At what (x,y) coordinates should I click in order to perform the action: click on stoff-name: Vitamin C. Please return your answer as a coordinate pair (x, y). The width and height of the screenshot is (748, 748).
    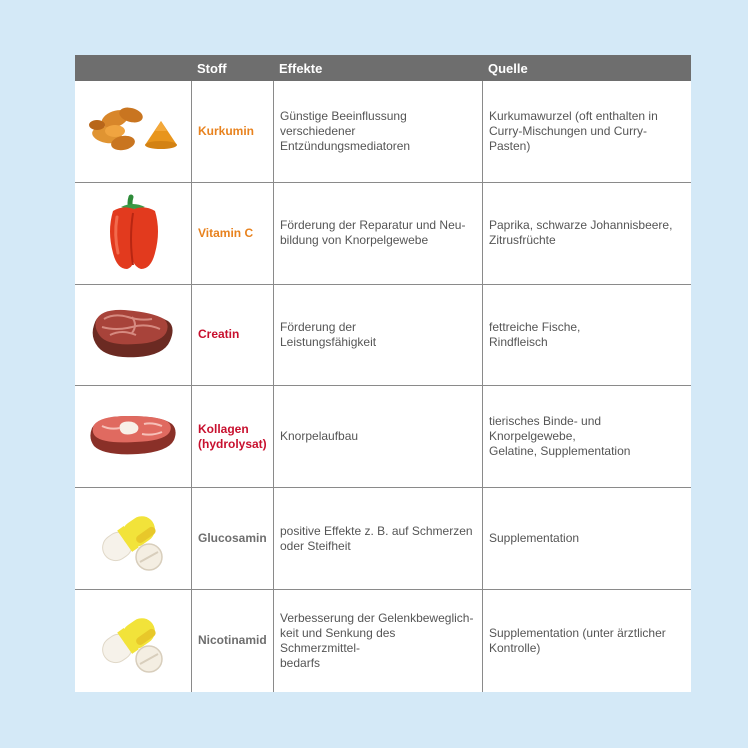
    Looking at the image, I should click on (226, 232).